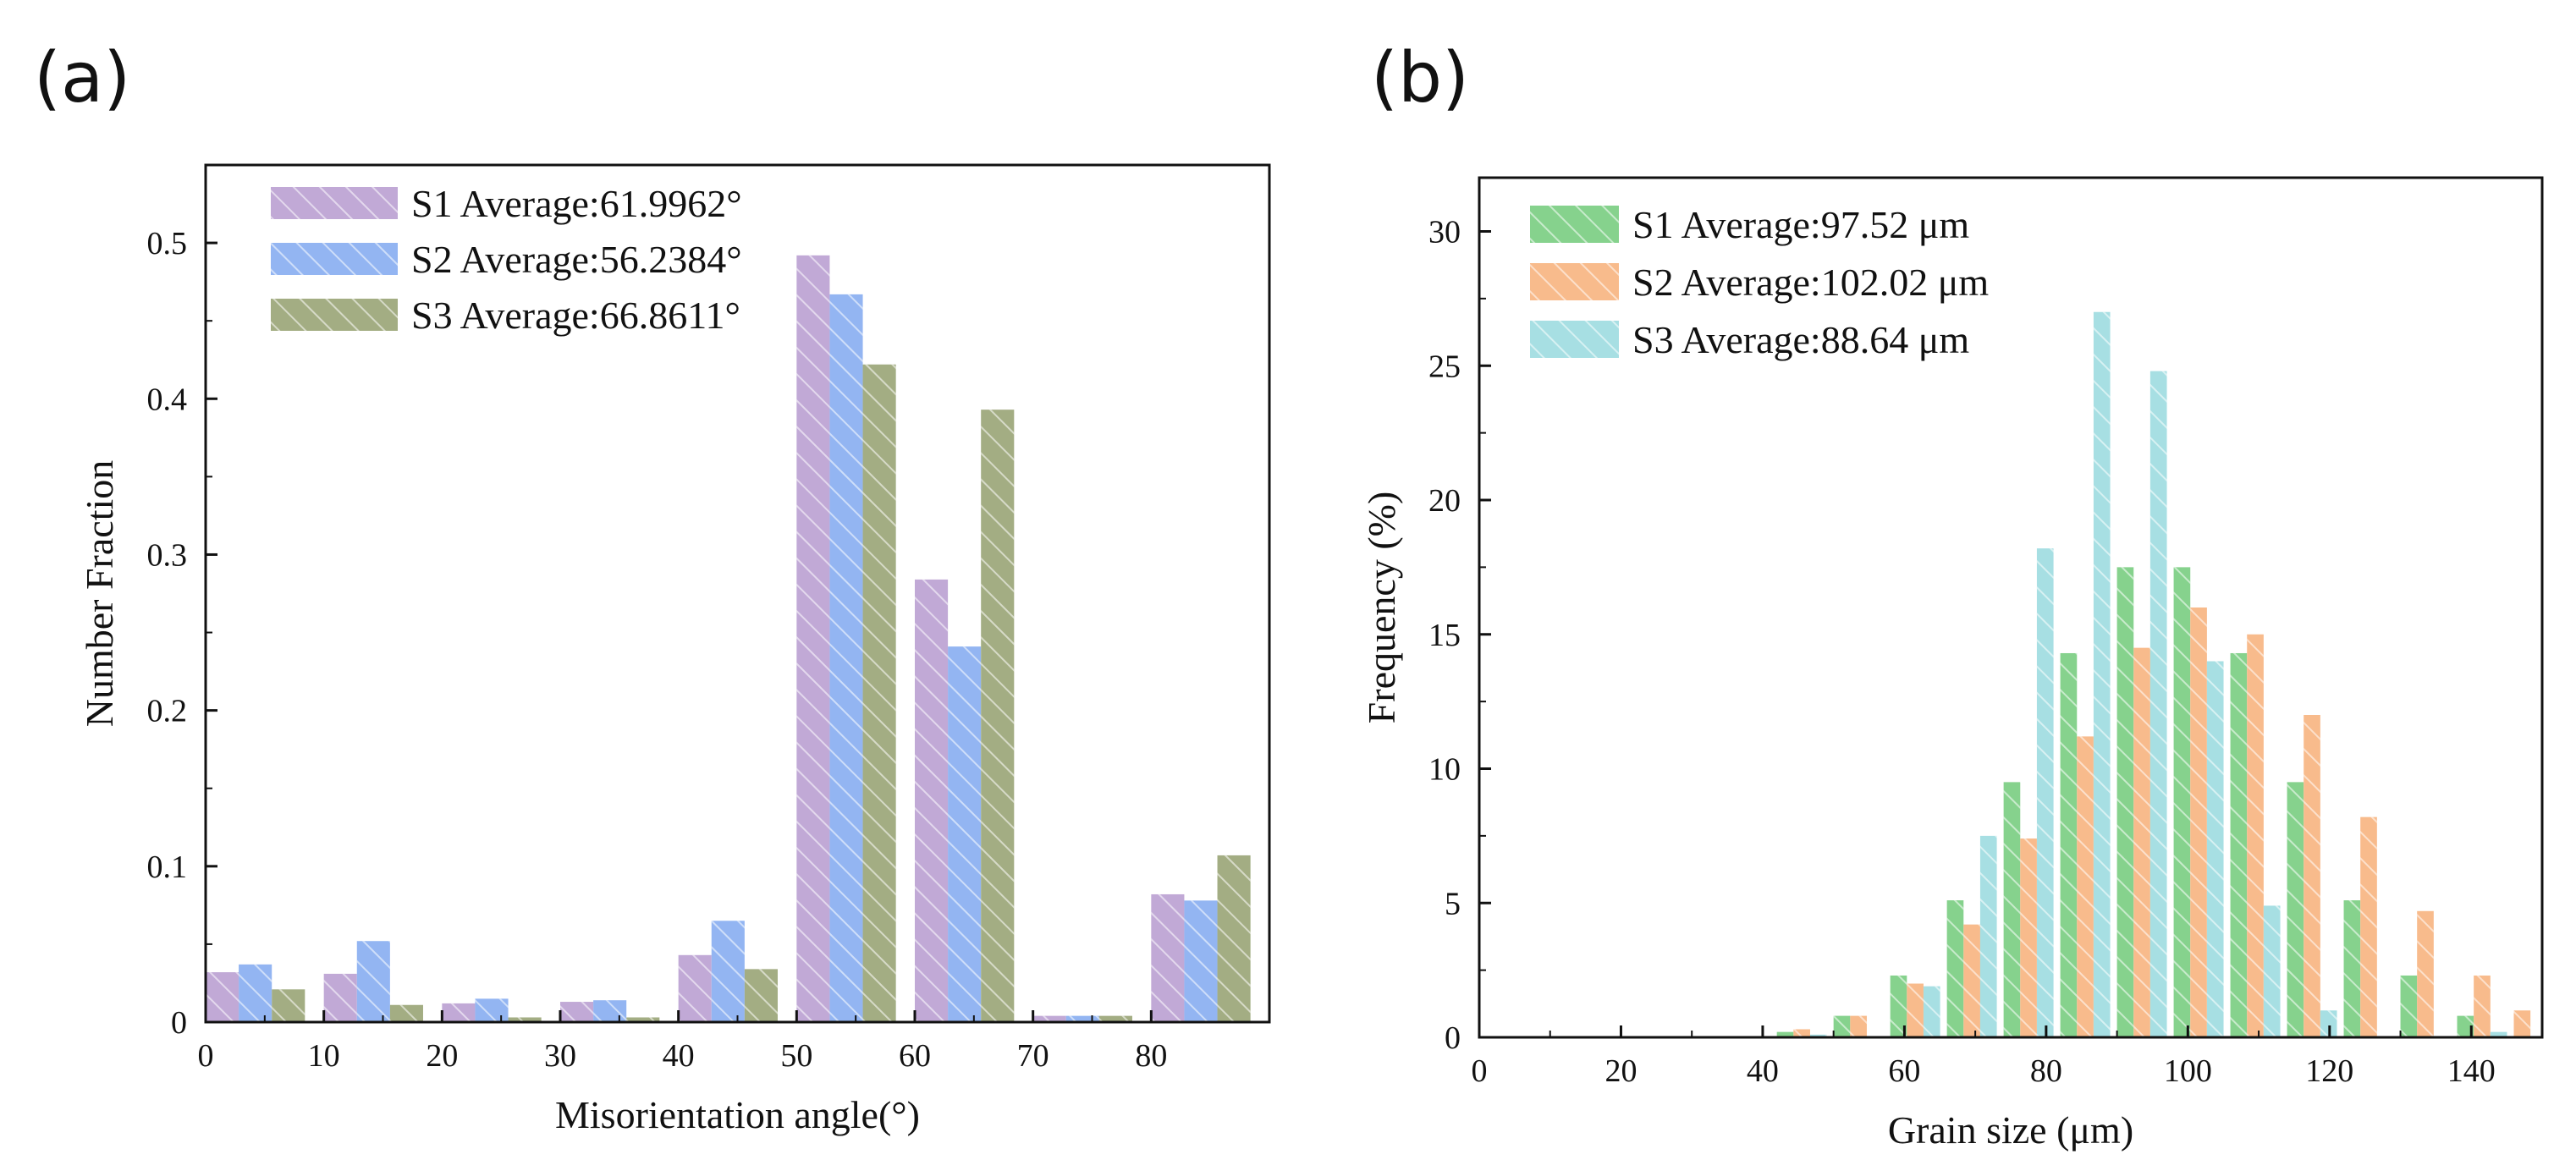  Describe the element at coordinates (167, 711) in the screenshot. I see `y-tick-label: 0.2` at that location.